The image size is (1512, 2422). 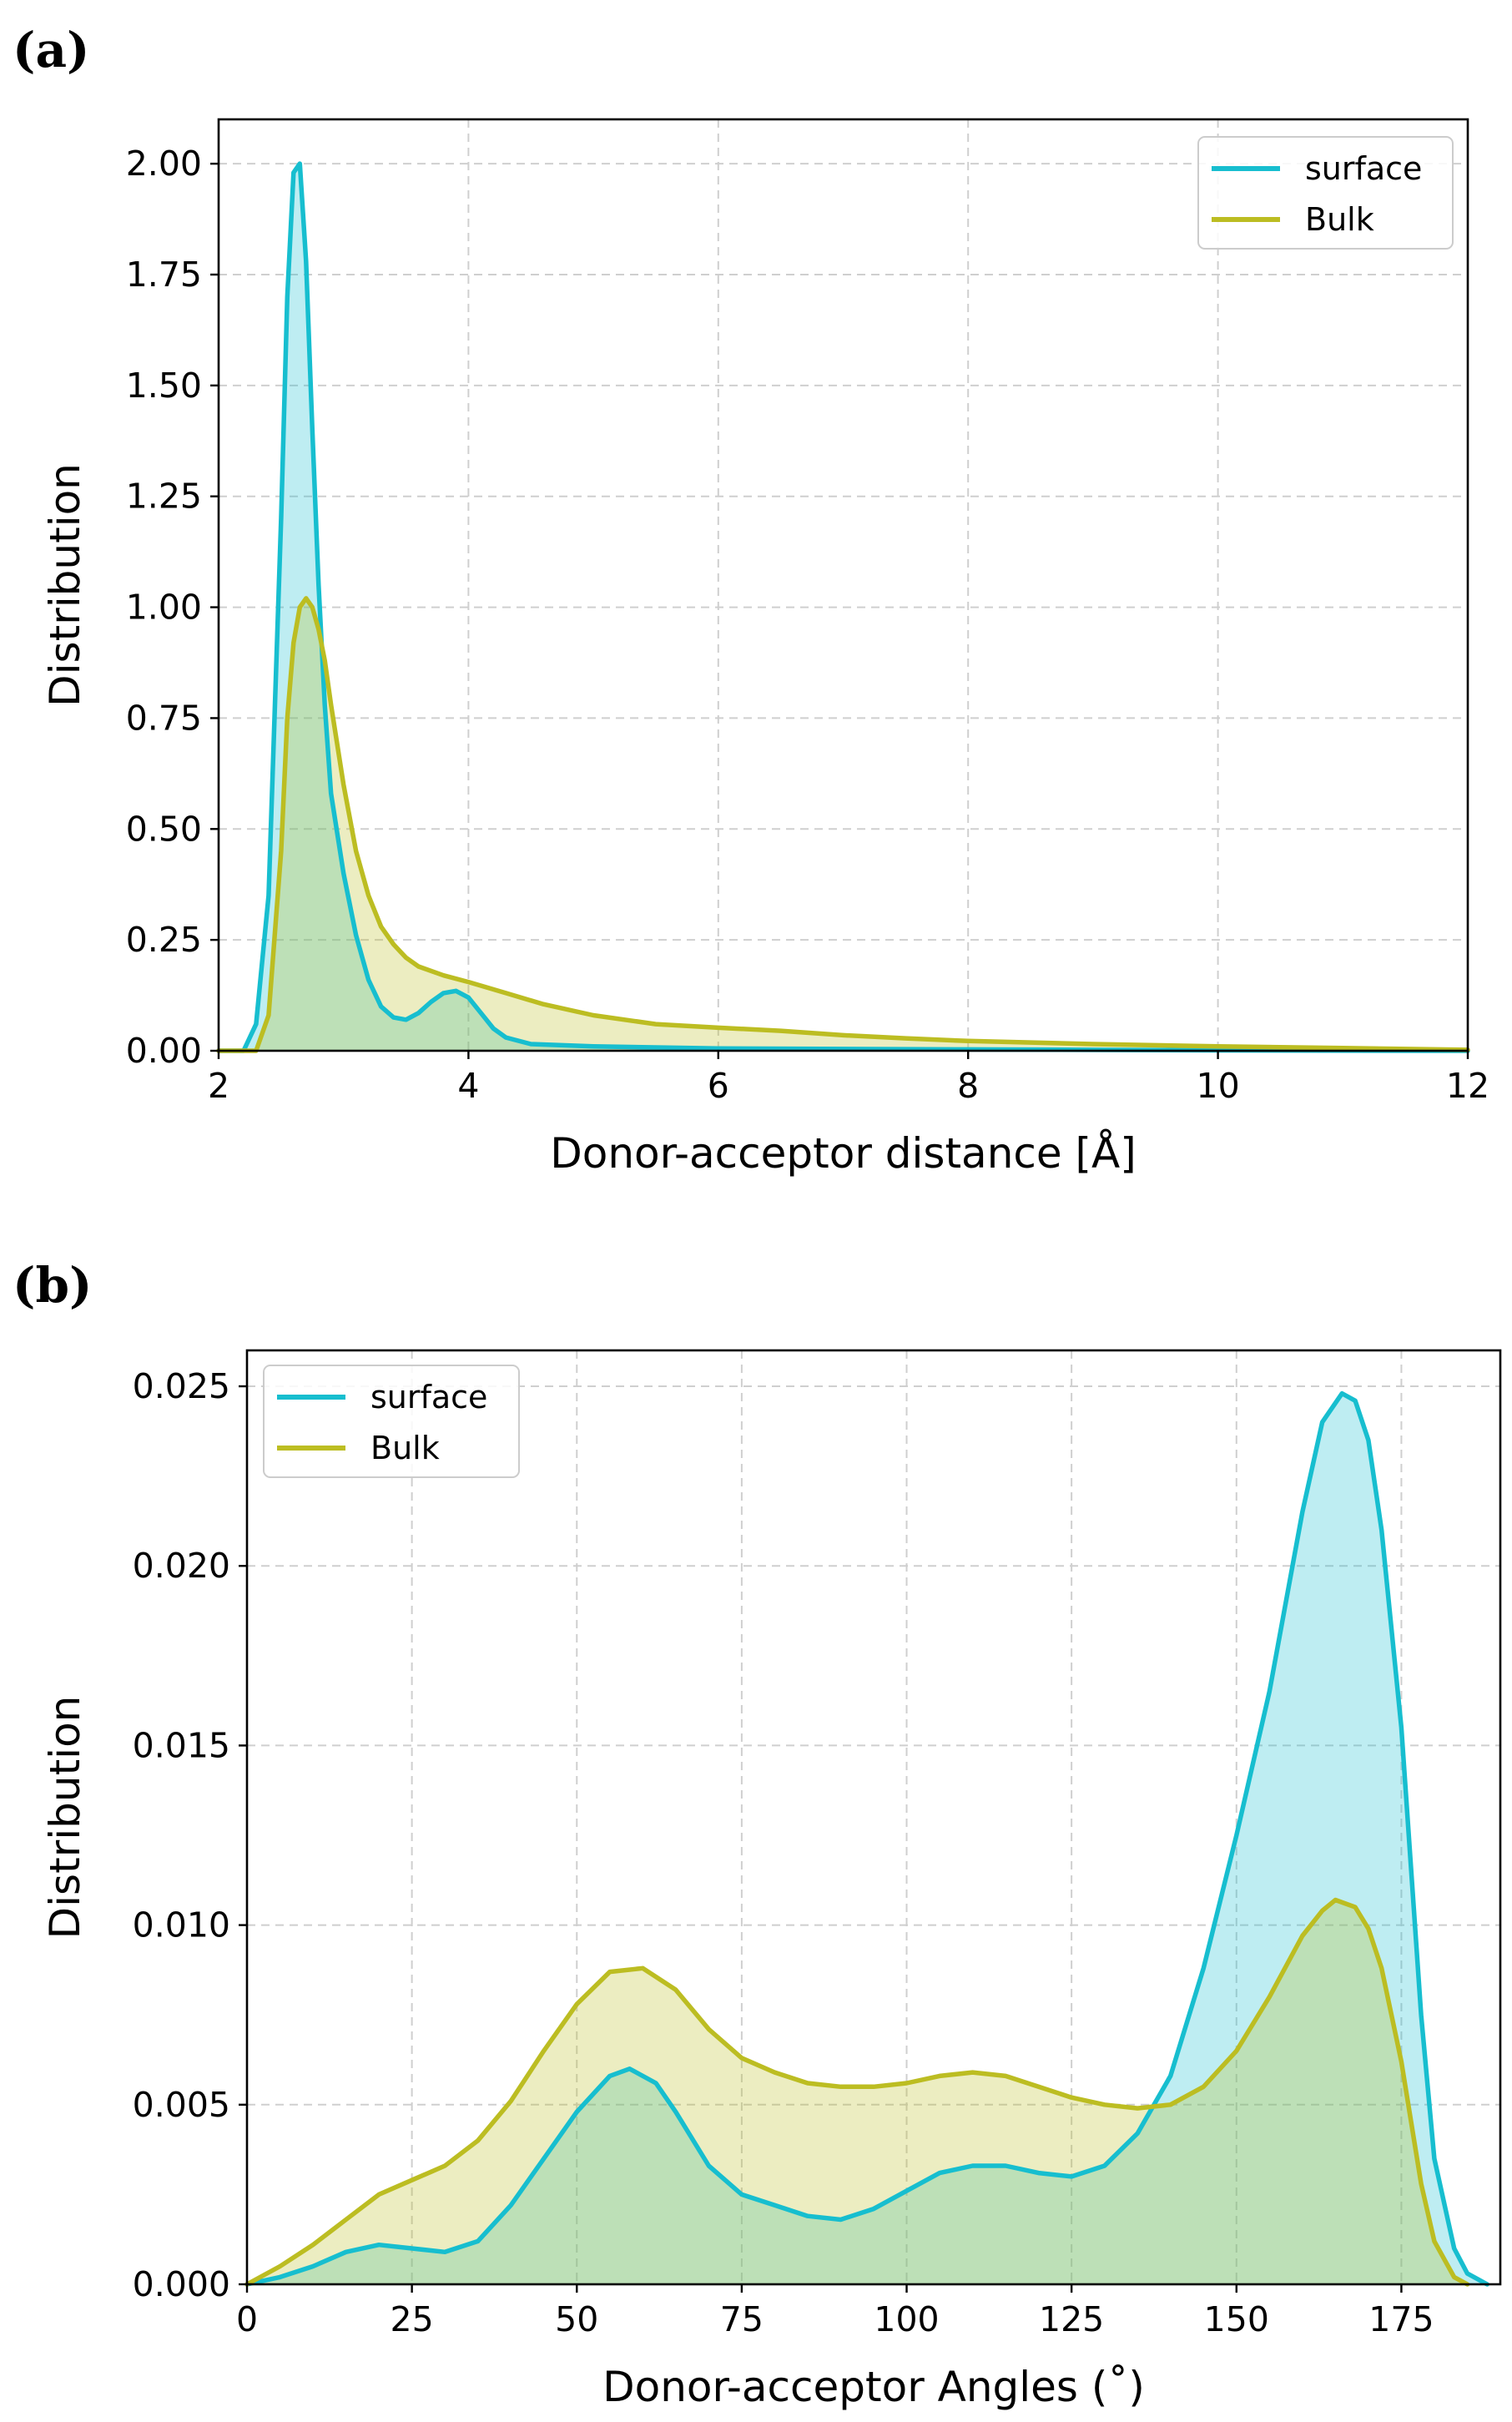 I want to click on chart-b-xtick-label: 150, so click(x=1236, y=2319).